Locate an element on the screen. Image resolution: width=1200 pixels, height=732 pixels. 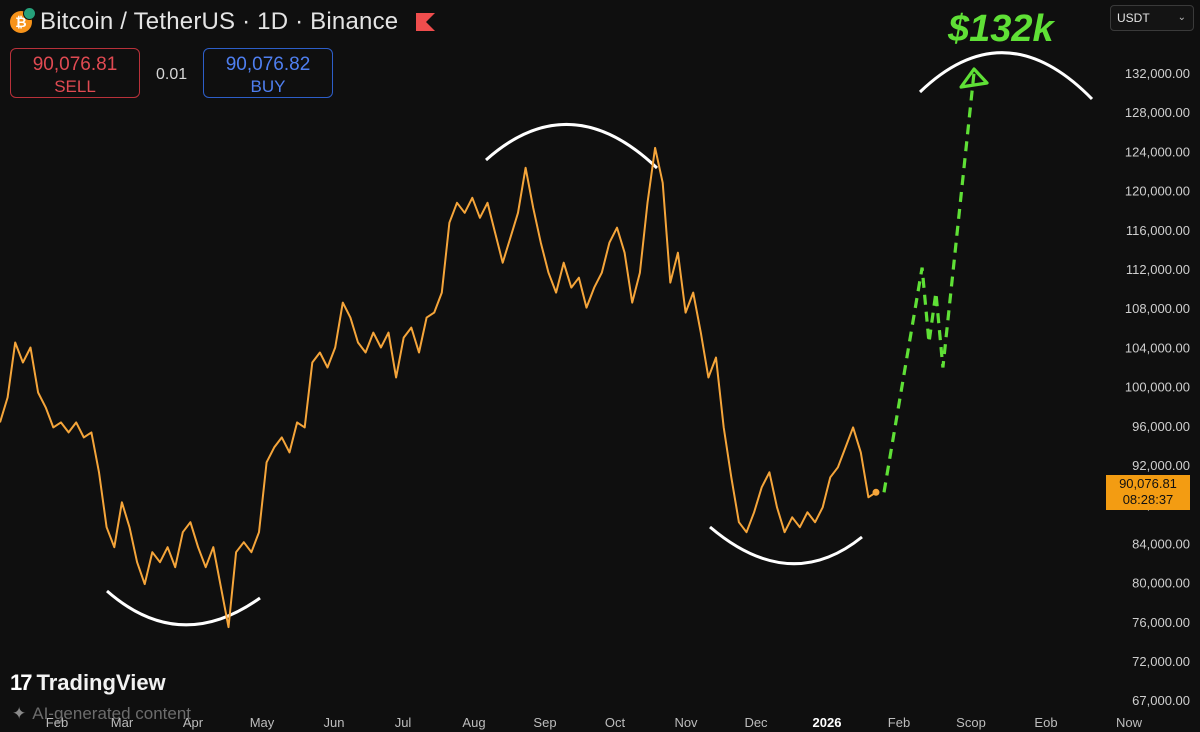
x-tick-label: Aug is located at coordinates (473, 722).